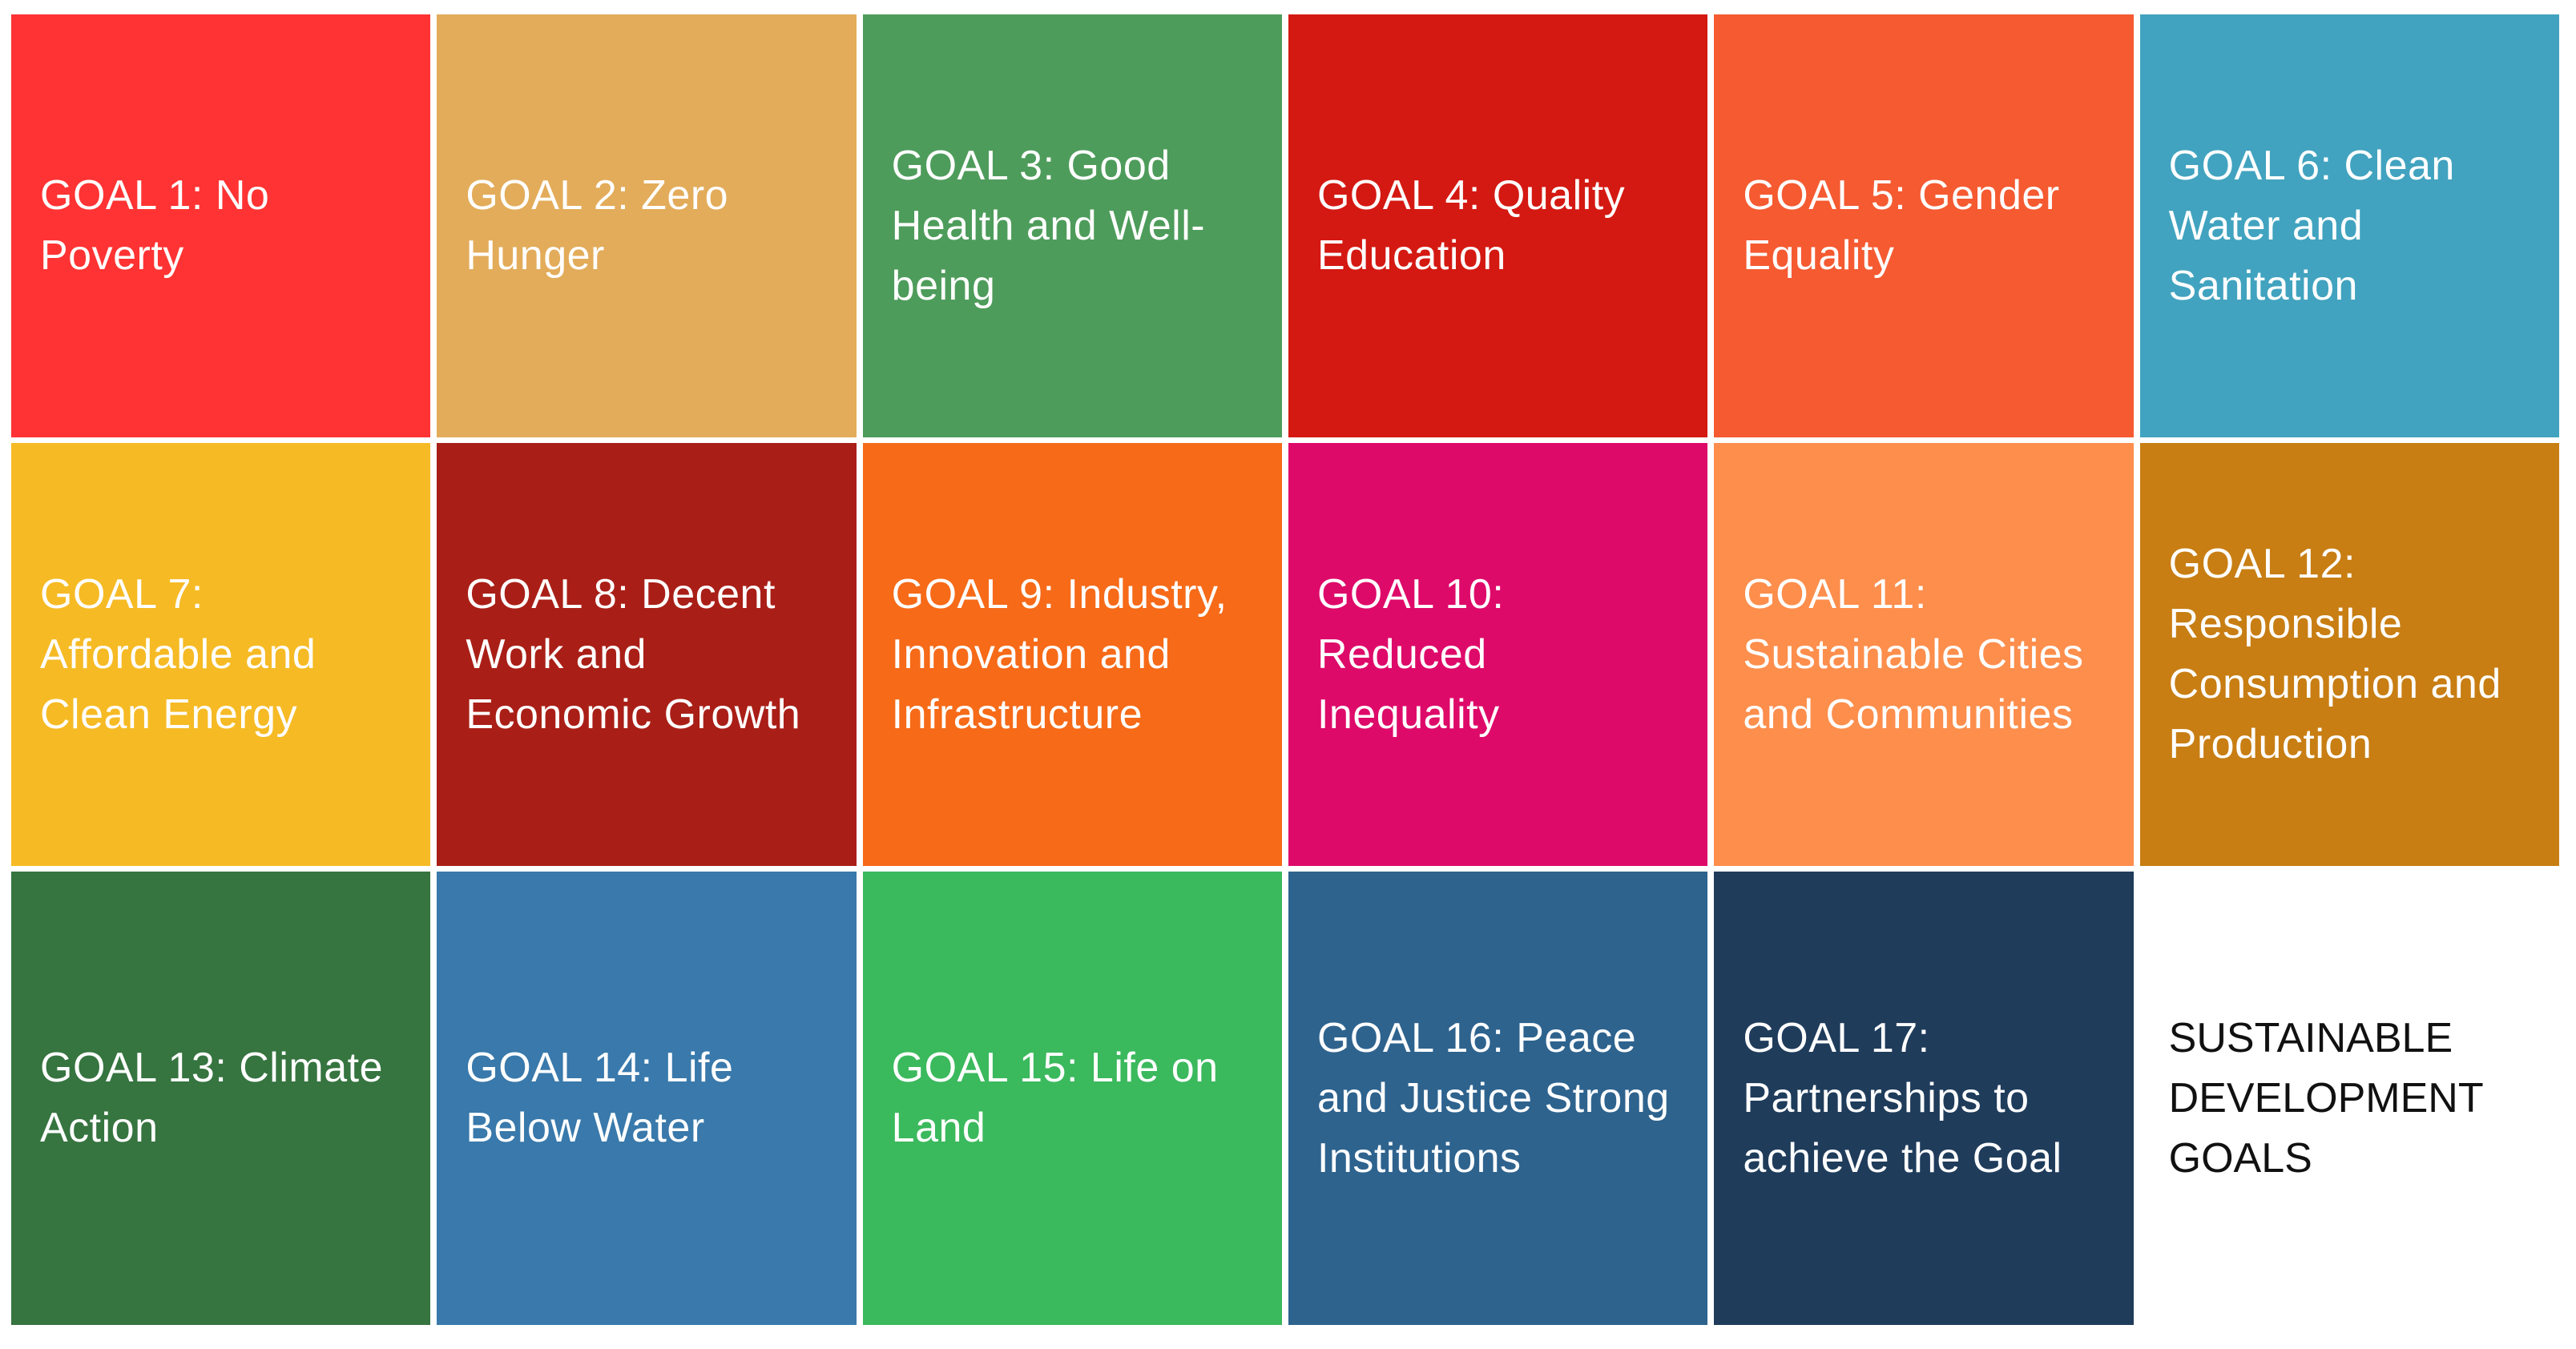  I want to click on page-title: SUSTAINABLE DEVELOPMENT GOALS, so click(2325, 1098).